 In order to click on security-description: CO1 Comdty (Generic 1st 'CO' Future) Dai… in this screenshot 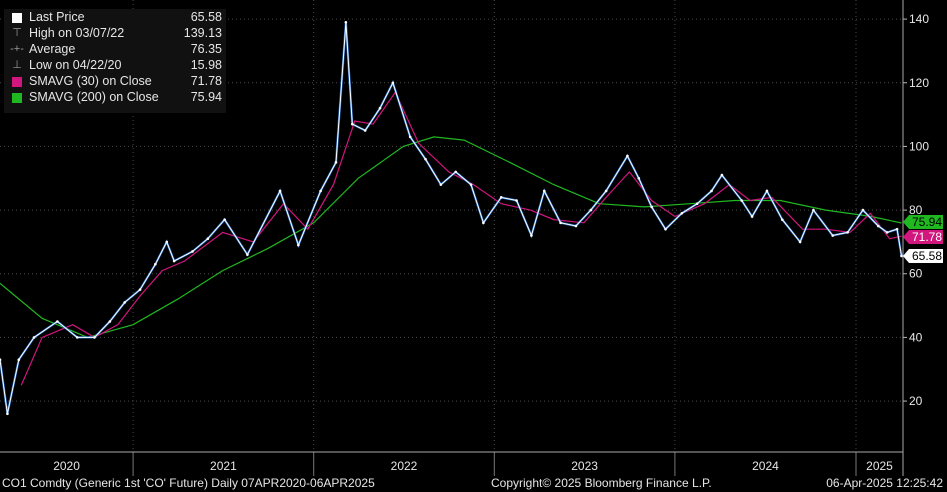, I will do `click(188, 483)`.